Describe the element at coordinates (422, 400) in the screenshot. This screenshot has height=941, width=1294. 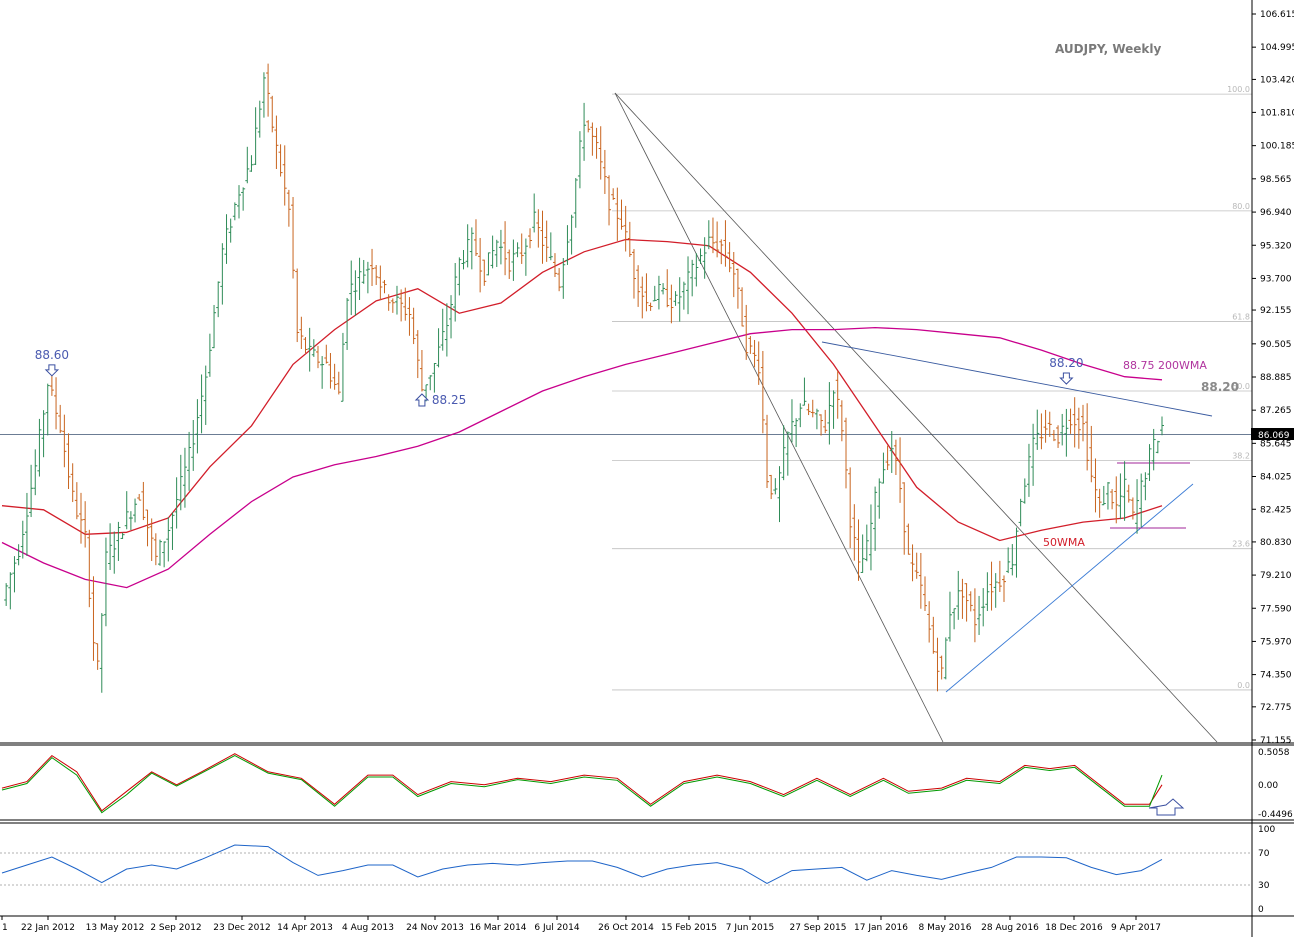
I see `up-arrow-icon` at that location.